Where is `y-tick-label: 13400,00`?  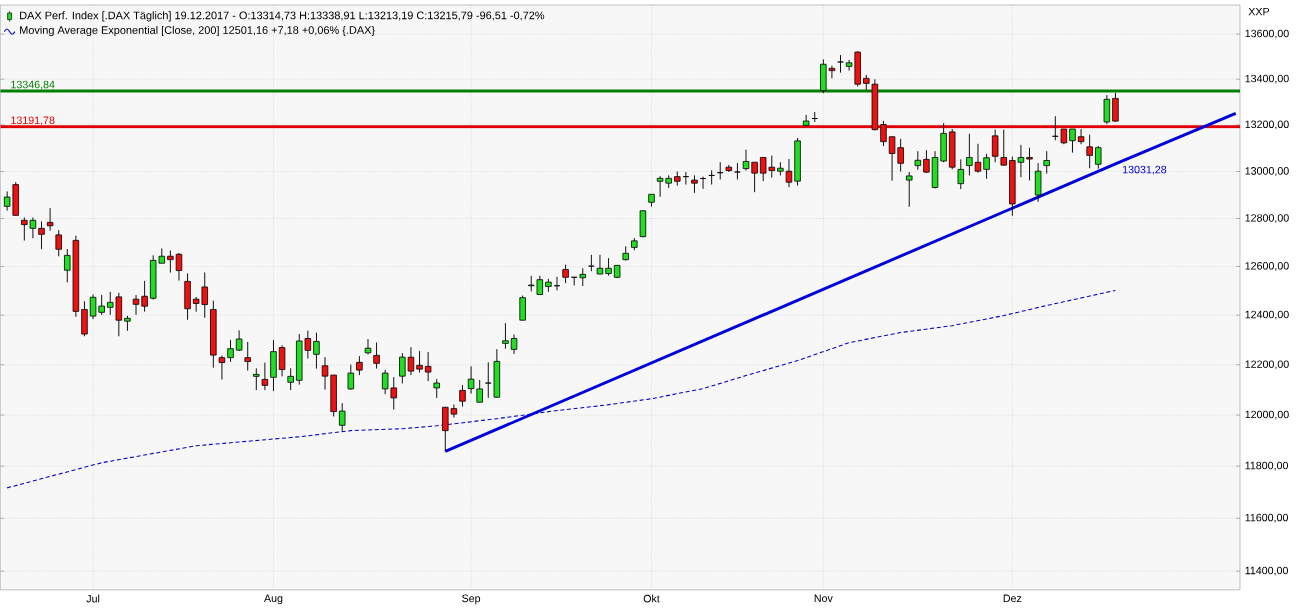
y-tick-label: 13400,00 is located at coordinates (1267, 79).